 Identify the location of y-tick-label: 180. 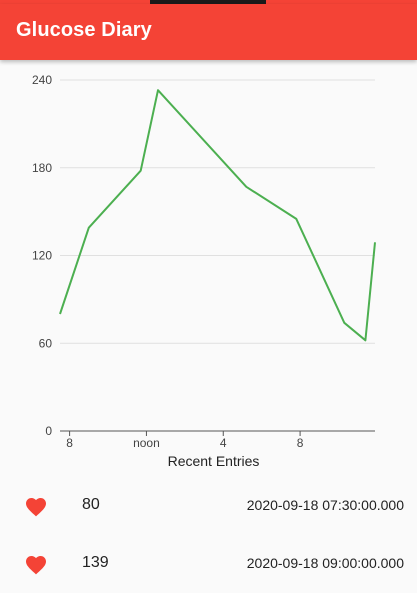
(42, 168).